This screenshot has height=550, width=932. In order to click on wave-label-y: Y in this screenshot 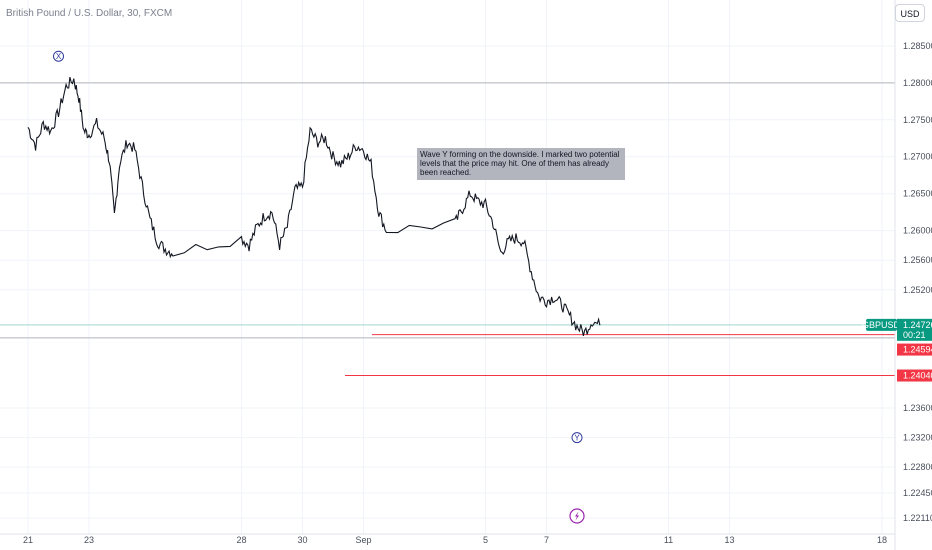, I will do `click(577, 438)`.